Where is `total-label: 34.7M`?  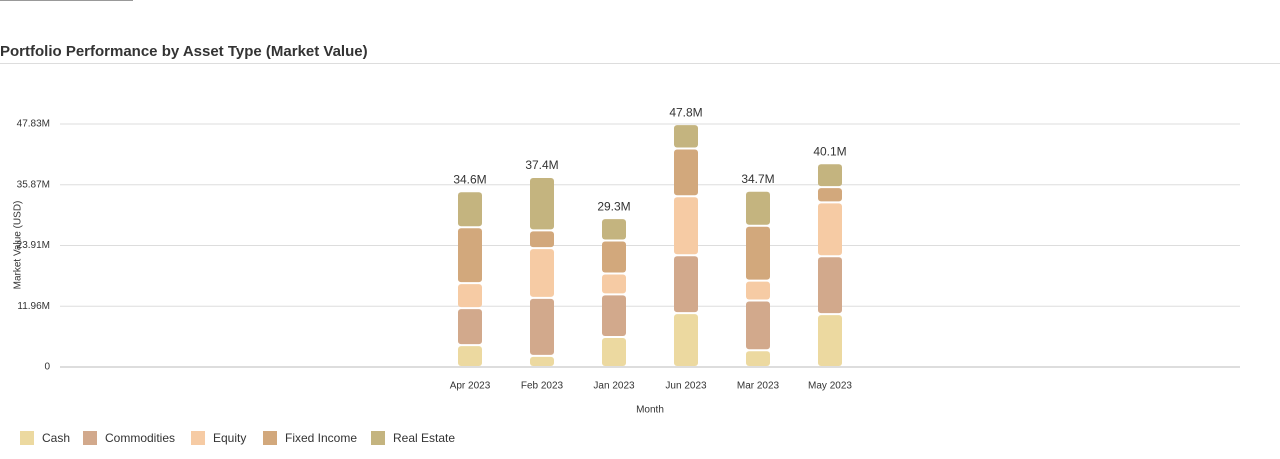 total-label: 34.7M is located at coordinates (757, 179).